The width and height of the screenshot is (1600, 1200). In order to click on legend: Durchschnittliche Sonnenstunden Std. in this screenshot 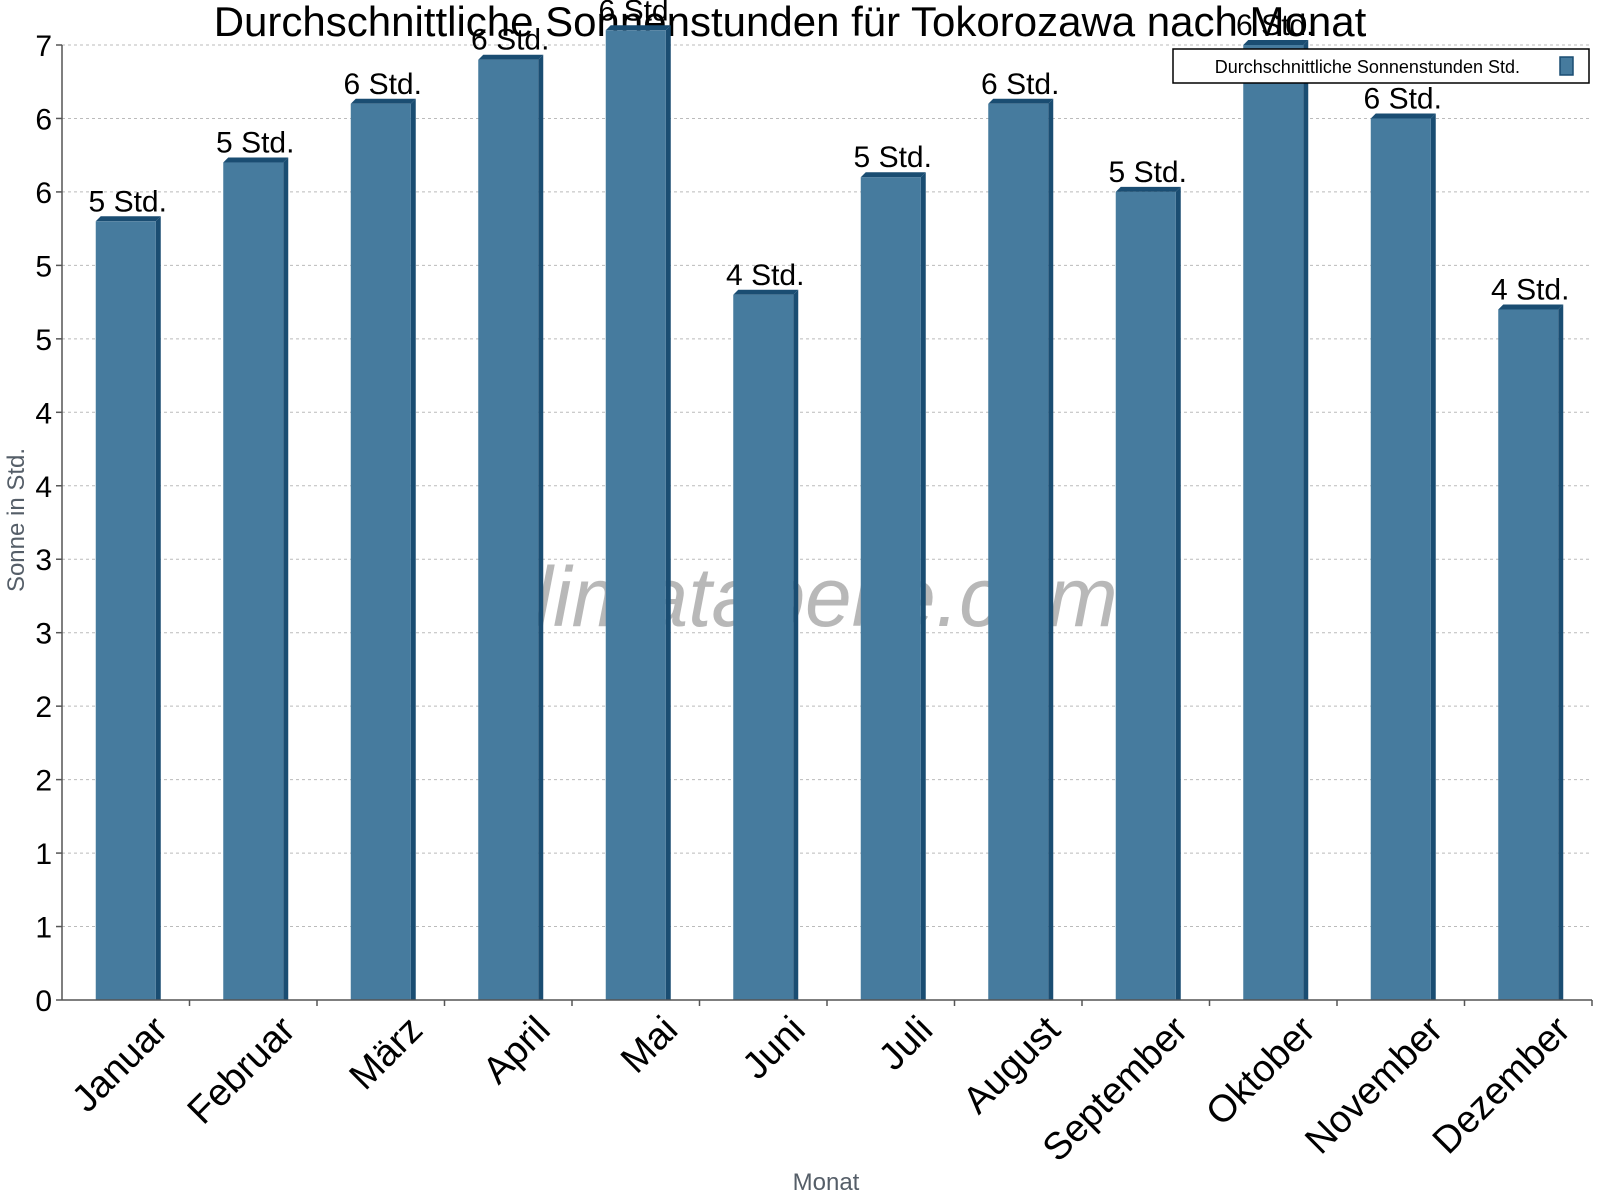, I will do `click(1381, 66)`.